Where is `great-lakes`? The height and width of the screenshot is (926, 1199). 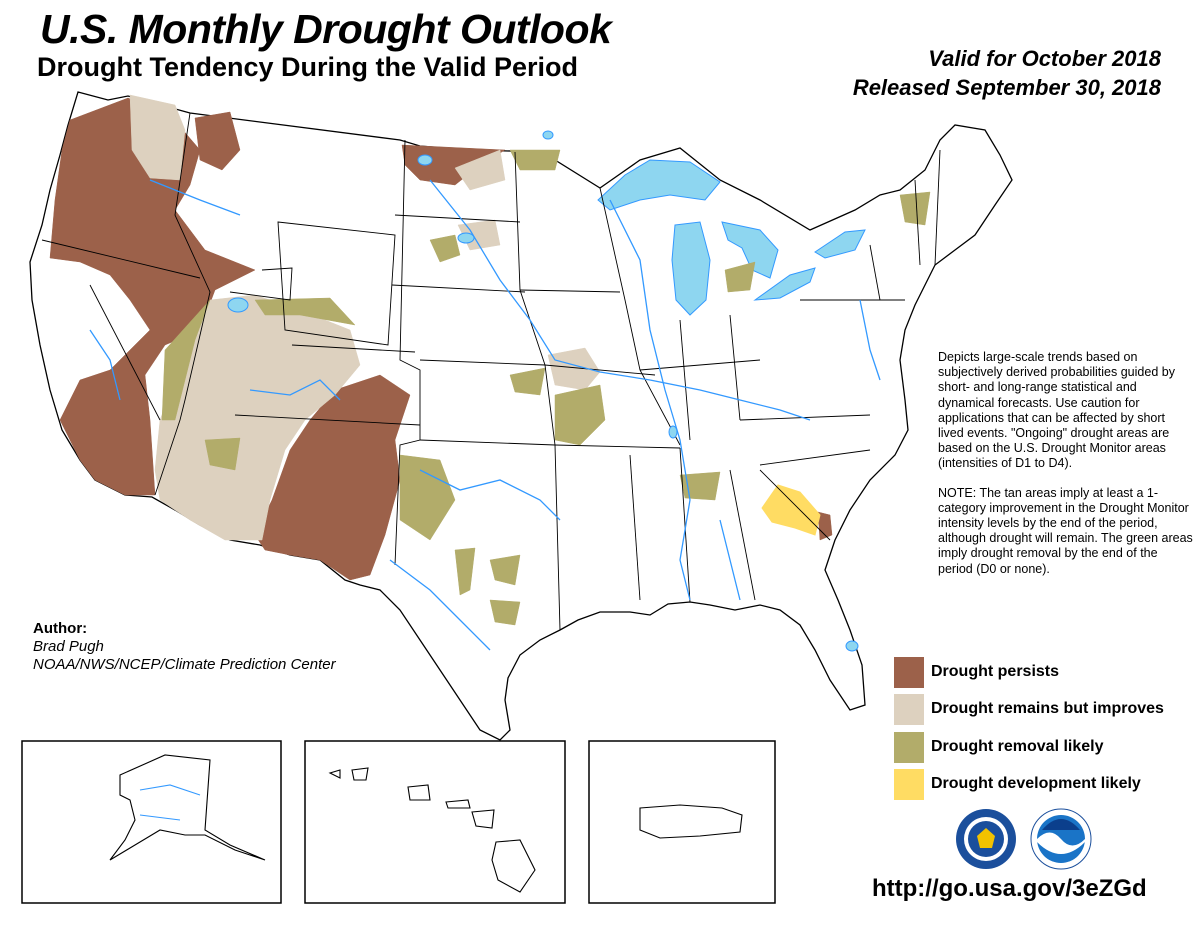
great-lakes is located at coordinates (731, 237).